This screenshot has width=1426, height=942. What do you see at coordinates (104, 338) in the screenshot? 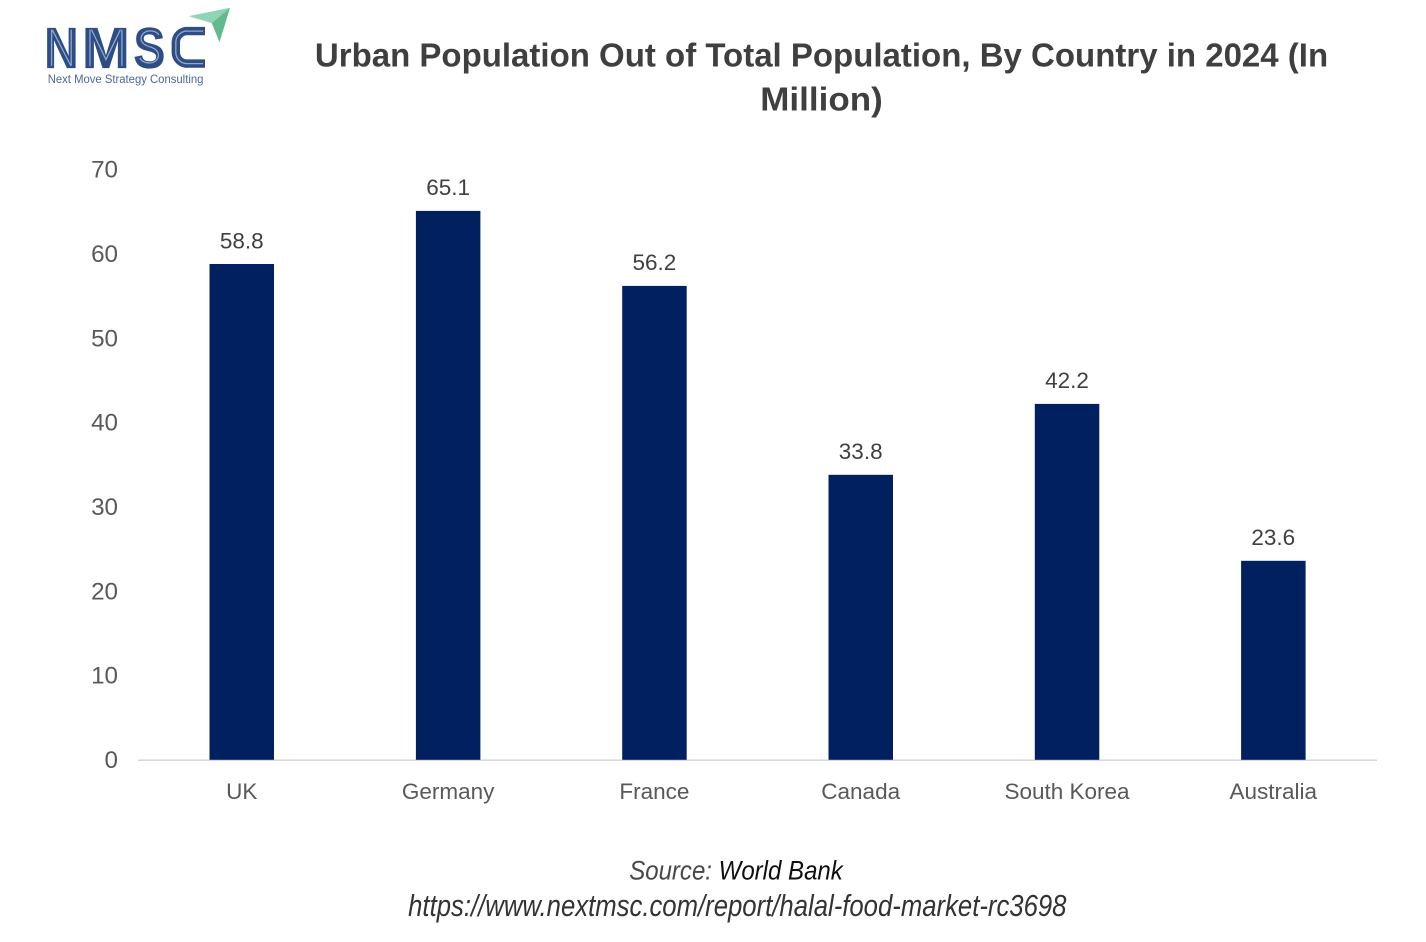
I see `svg-text: 50` at bounding box center [104, 338].